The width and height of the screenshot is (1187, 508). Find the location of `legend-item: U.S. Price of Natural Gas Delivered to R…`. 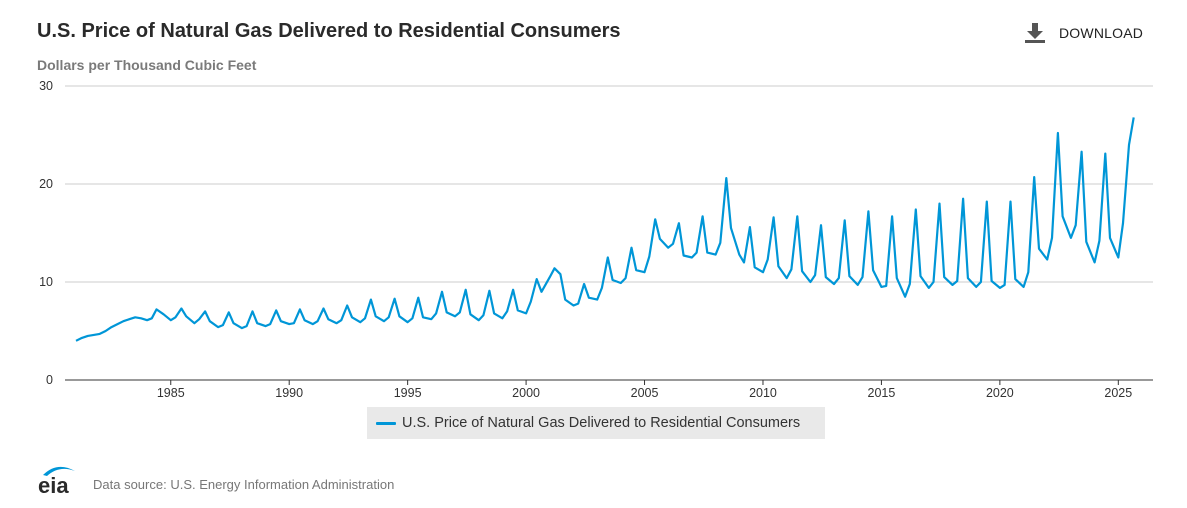

legend-item: U.S. Price of Natural Gas Delivered to R… is located at coordinates (596, 423).